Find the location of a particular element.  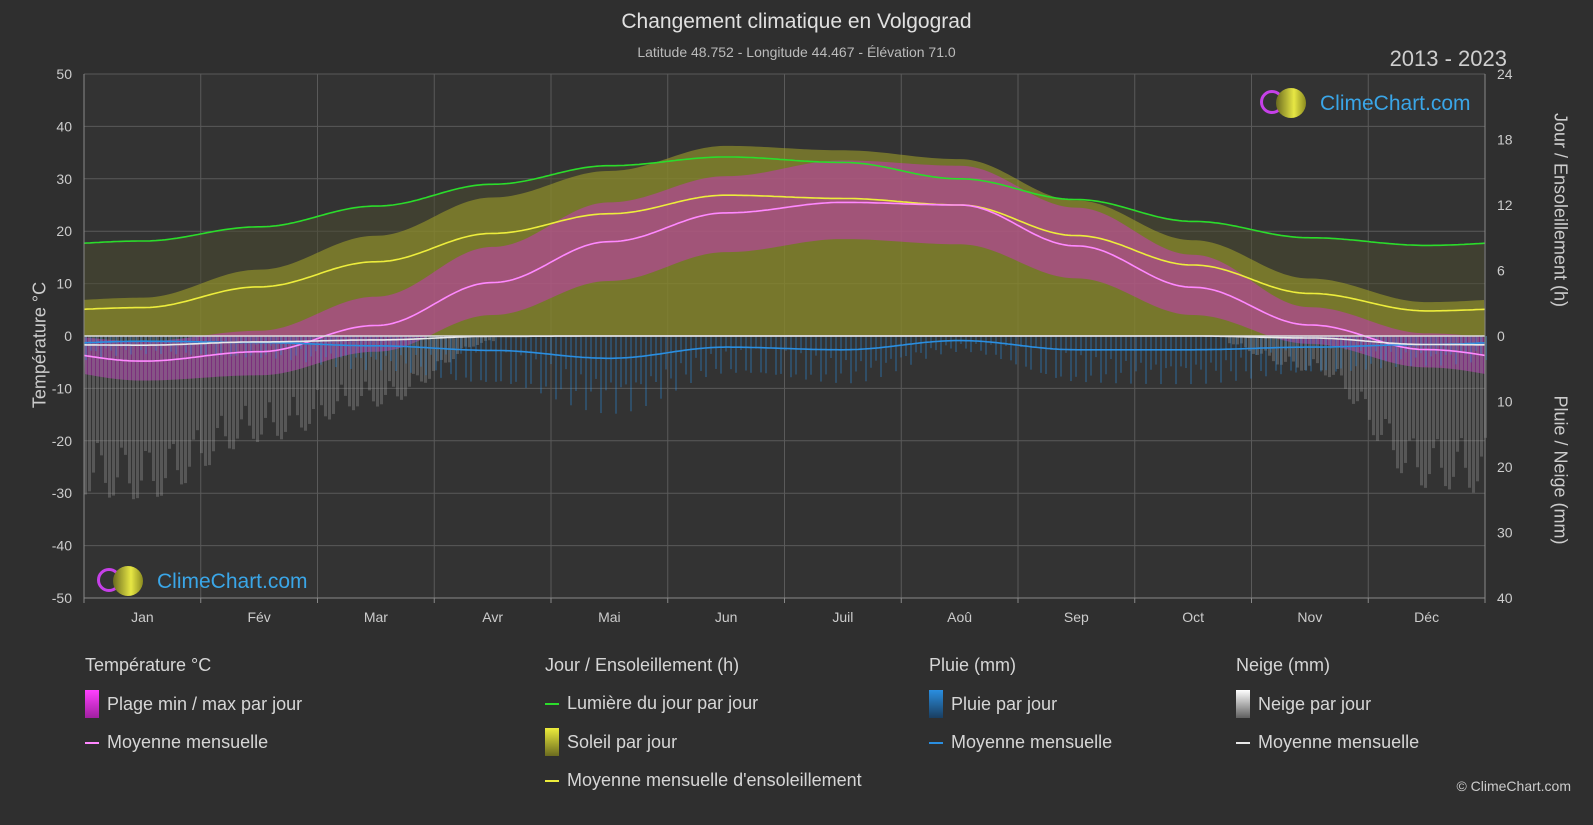

legend-snow-daily: Neige par jour is located at coordinates (1303, 704).